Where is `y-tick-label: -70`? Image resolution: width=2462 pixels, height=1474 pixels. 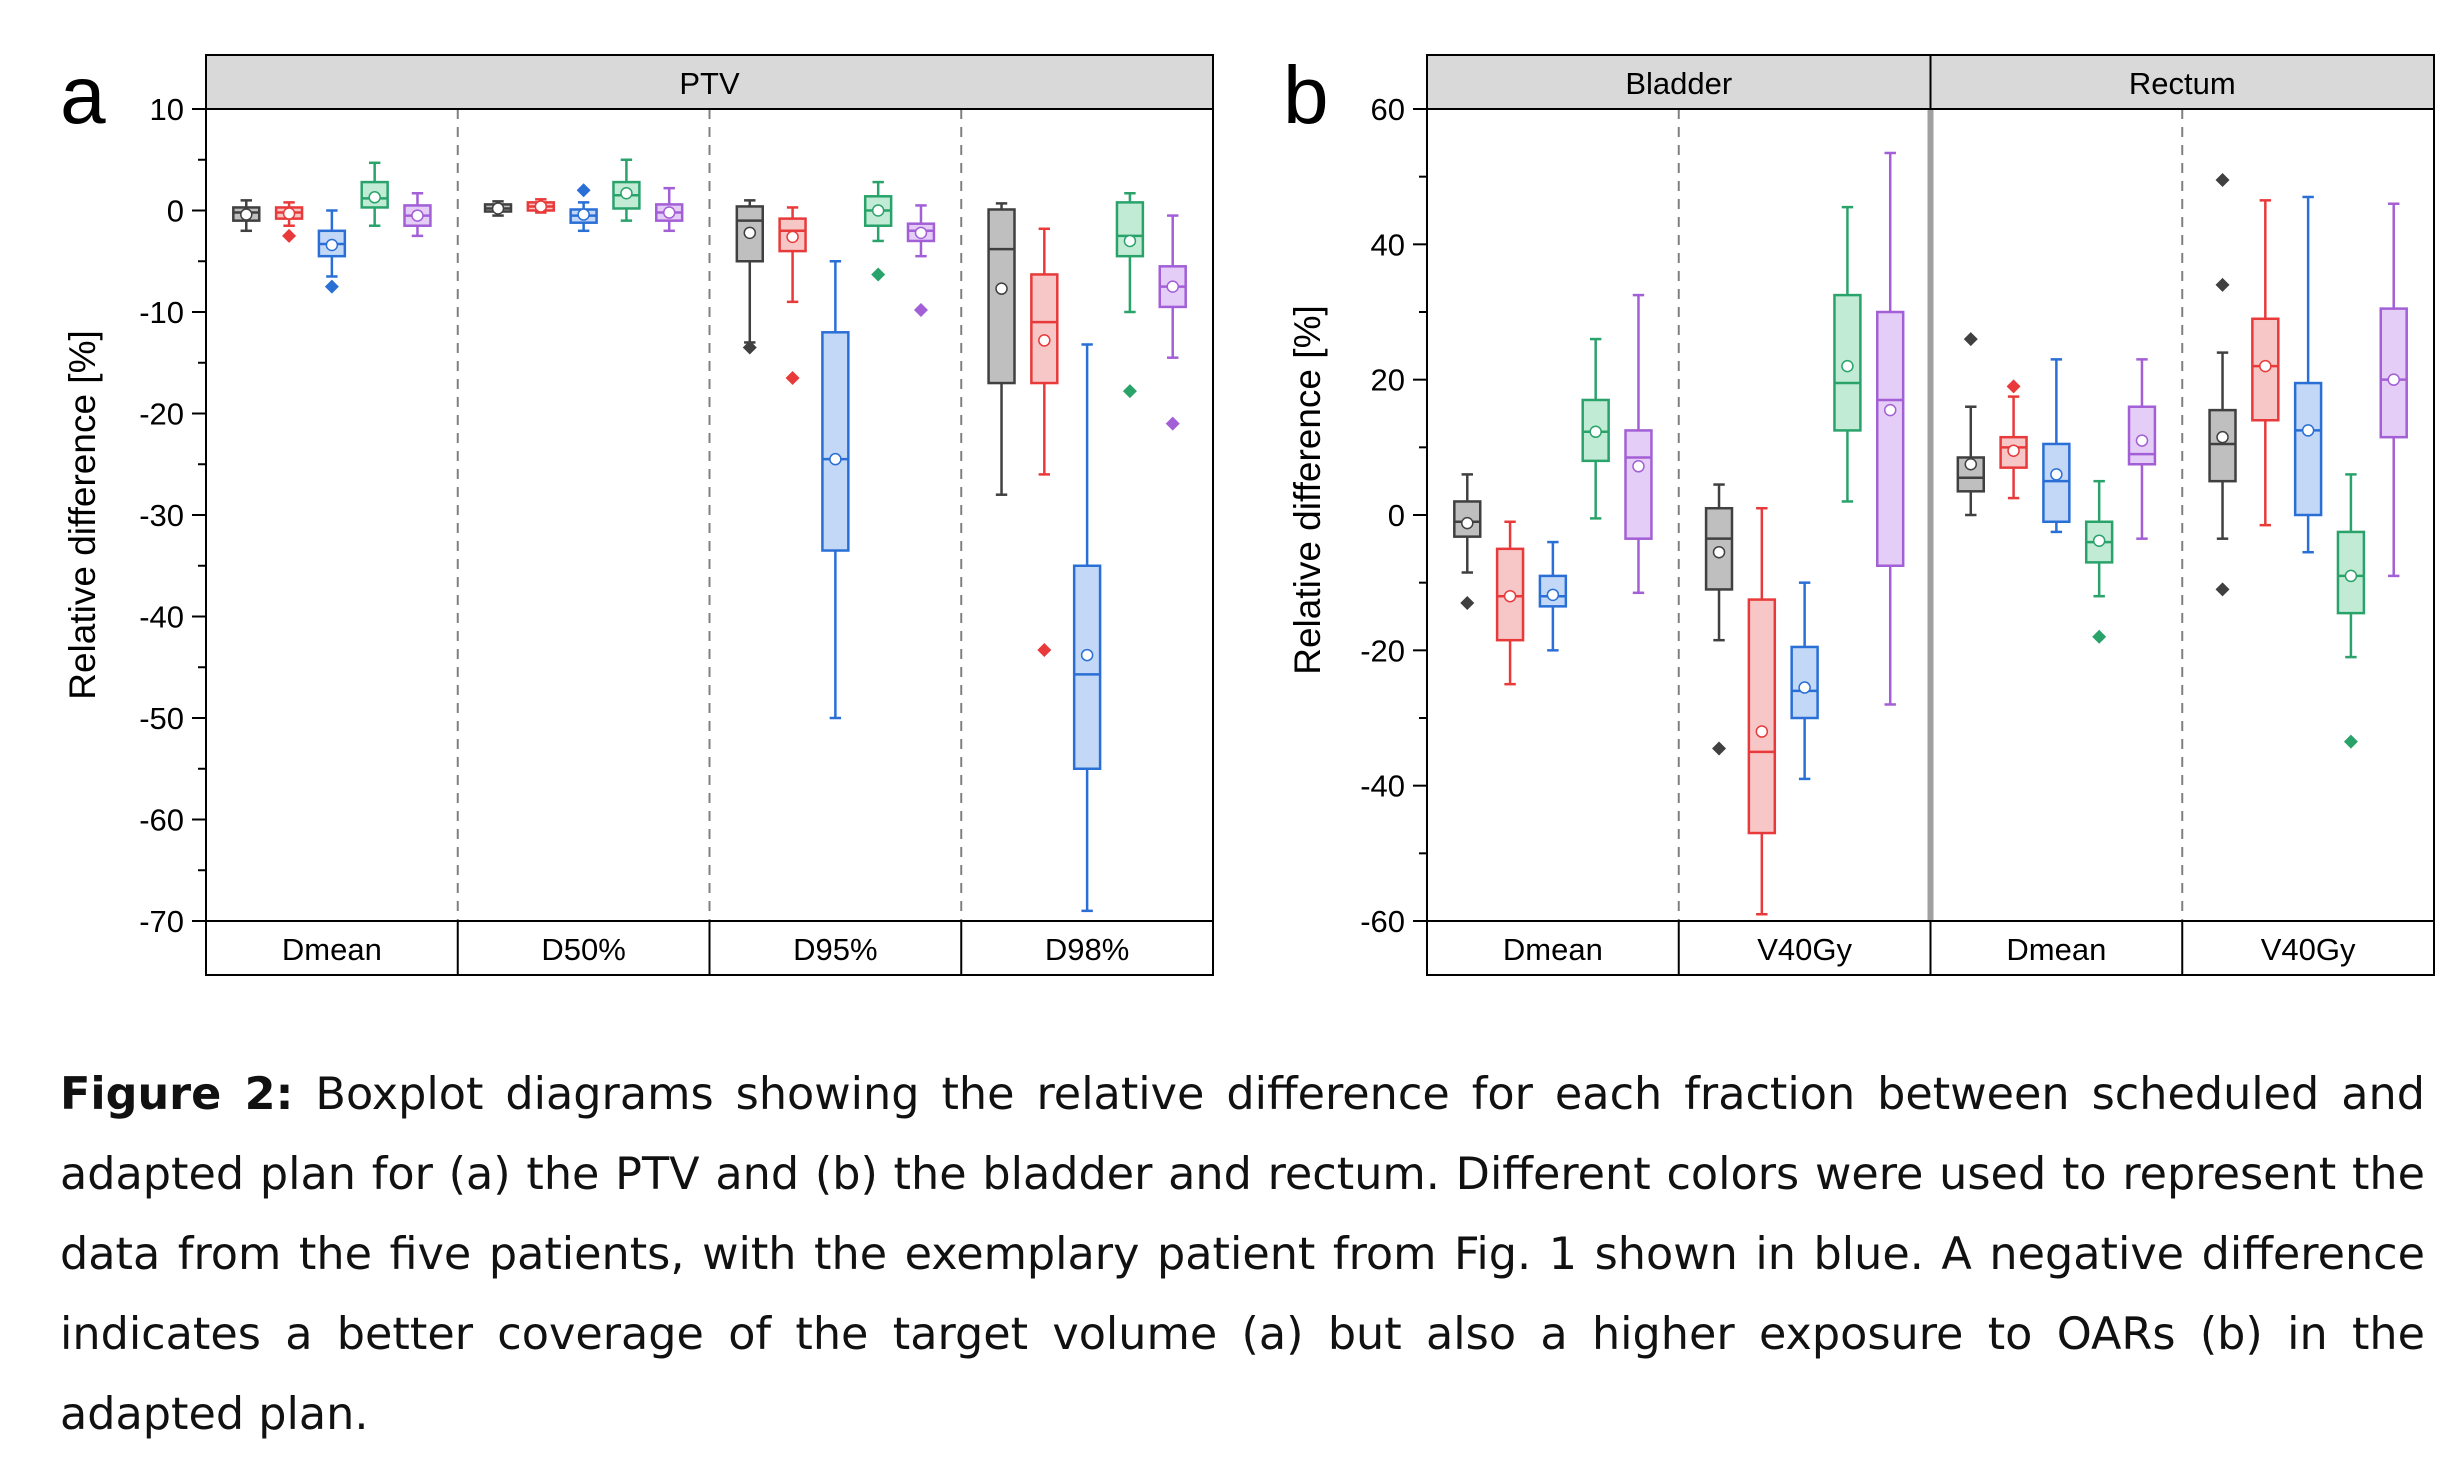 y-tick-label: -70 is located at coordinates (161, 921).